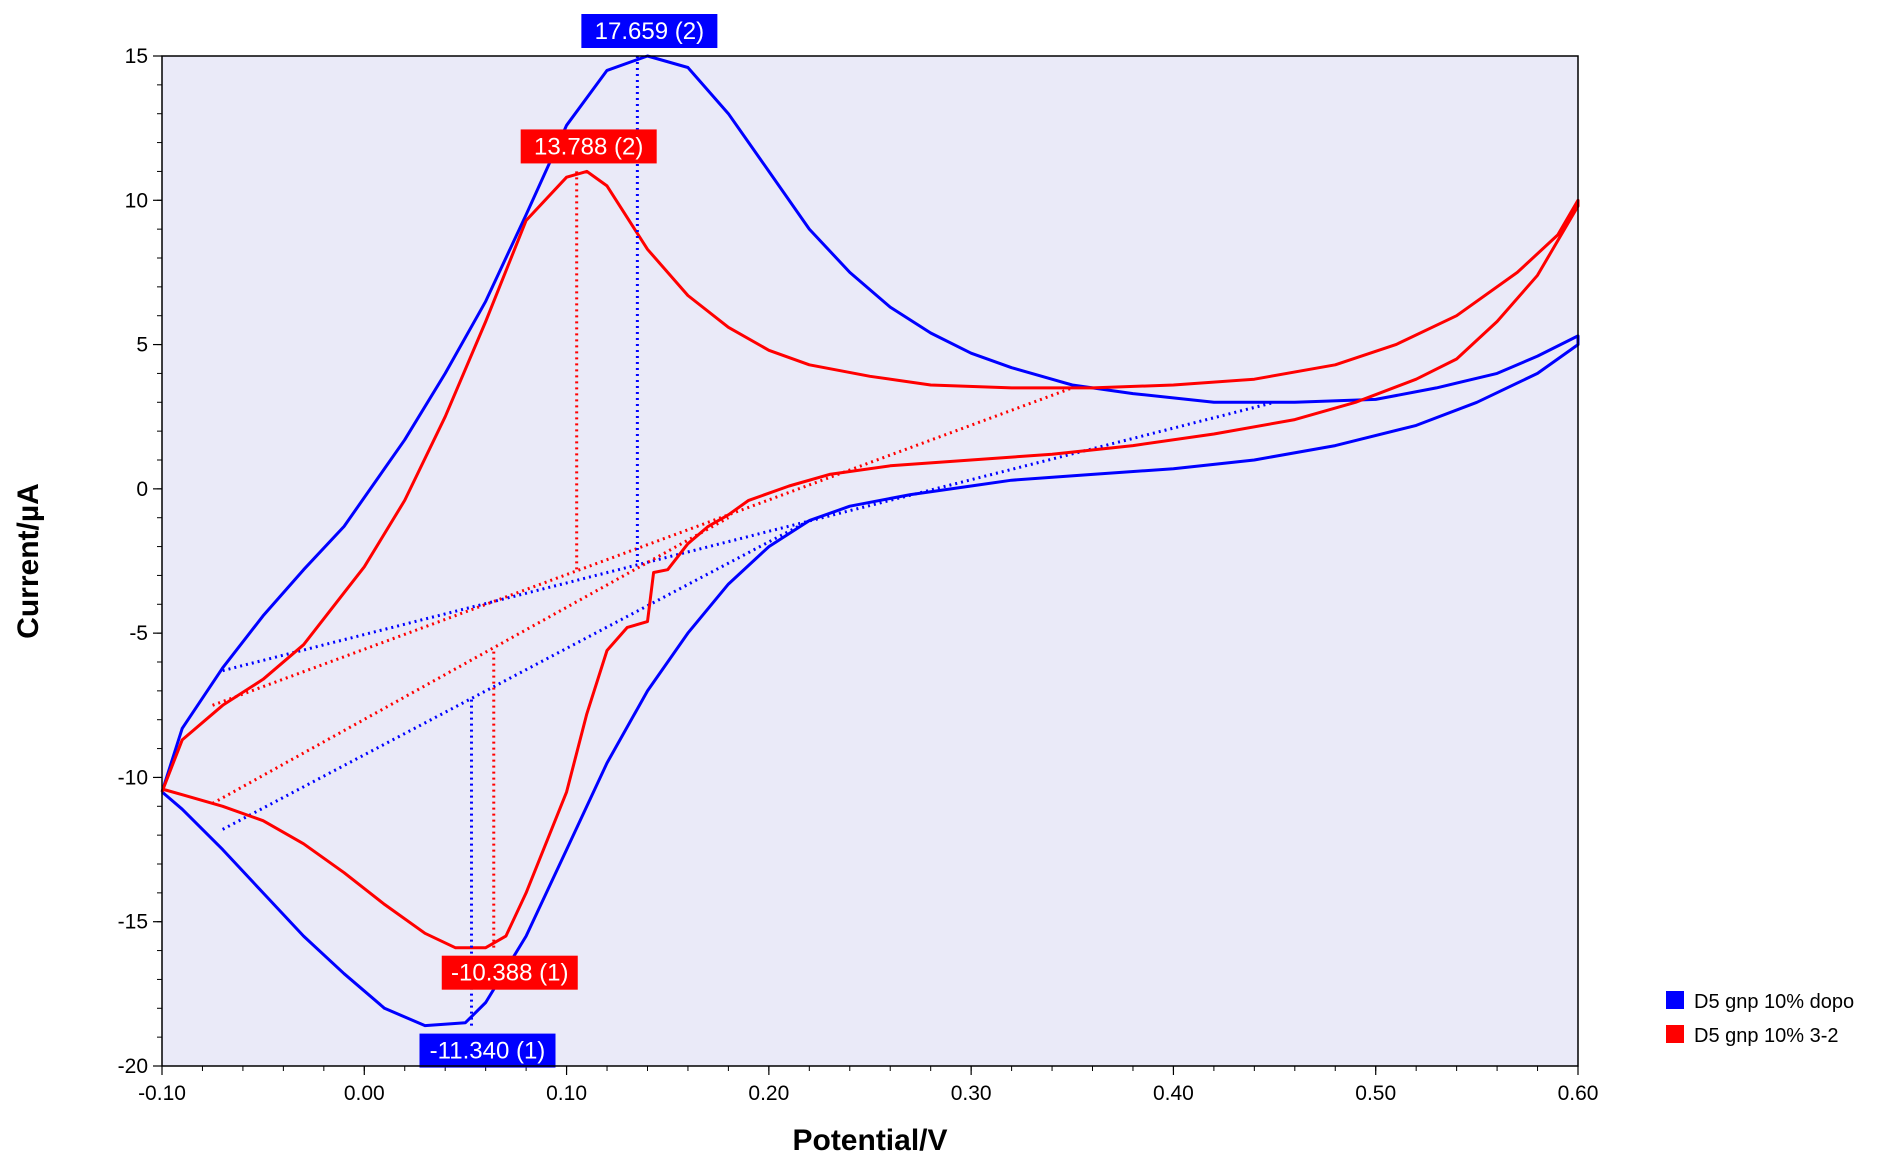 Image resolution: width=1881 pixels, height=1175 pixels. What do you see at coordinates (1578, 1093) in the screenshot?
I see `x-tick-label: 0.60` at bounding box center [1578, 1093].